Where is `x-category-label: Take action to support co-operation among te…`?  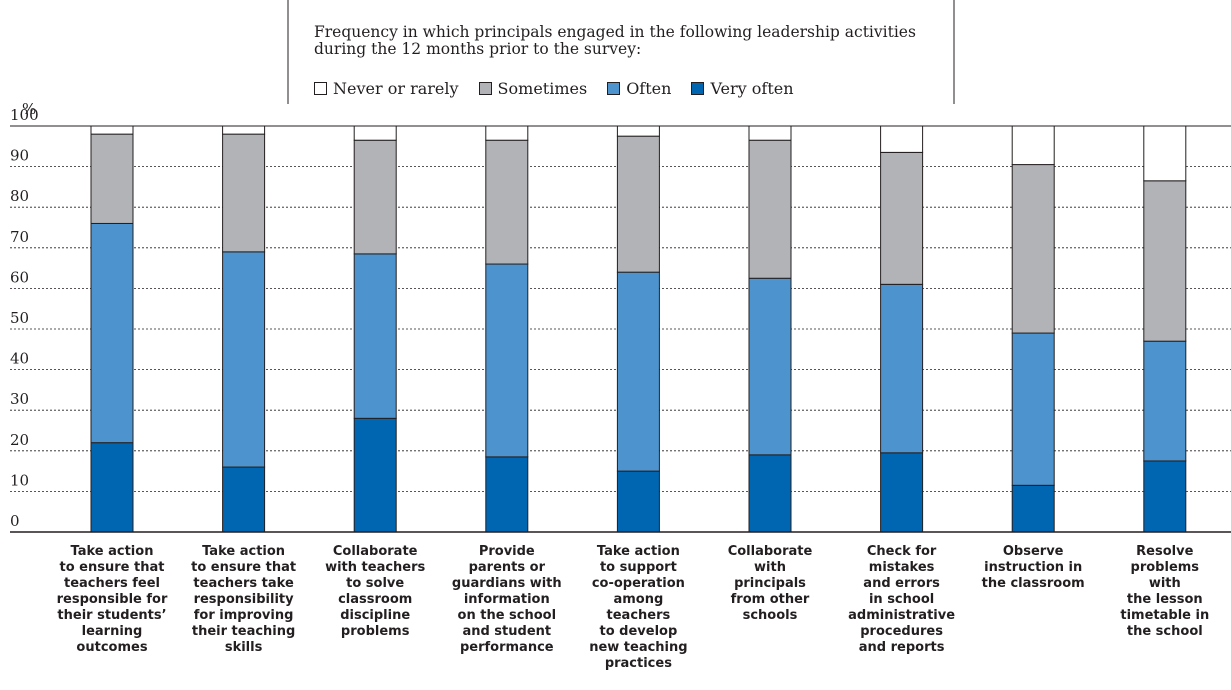 x-category-label: Take action to support co-operation among te… is located at coordinates (638, 608).